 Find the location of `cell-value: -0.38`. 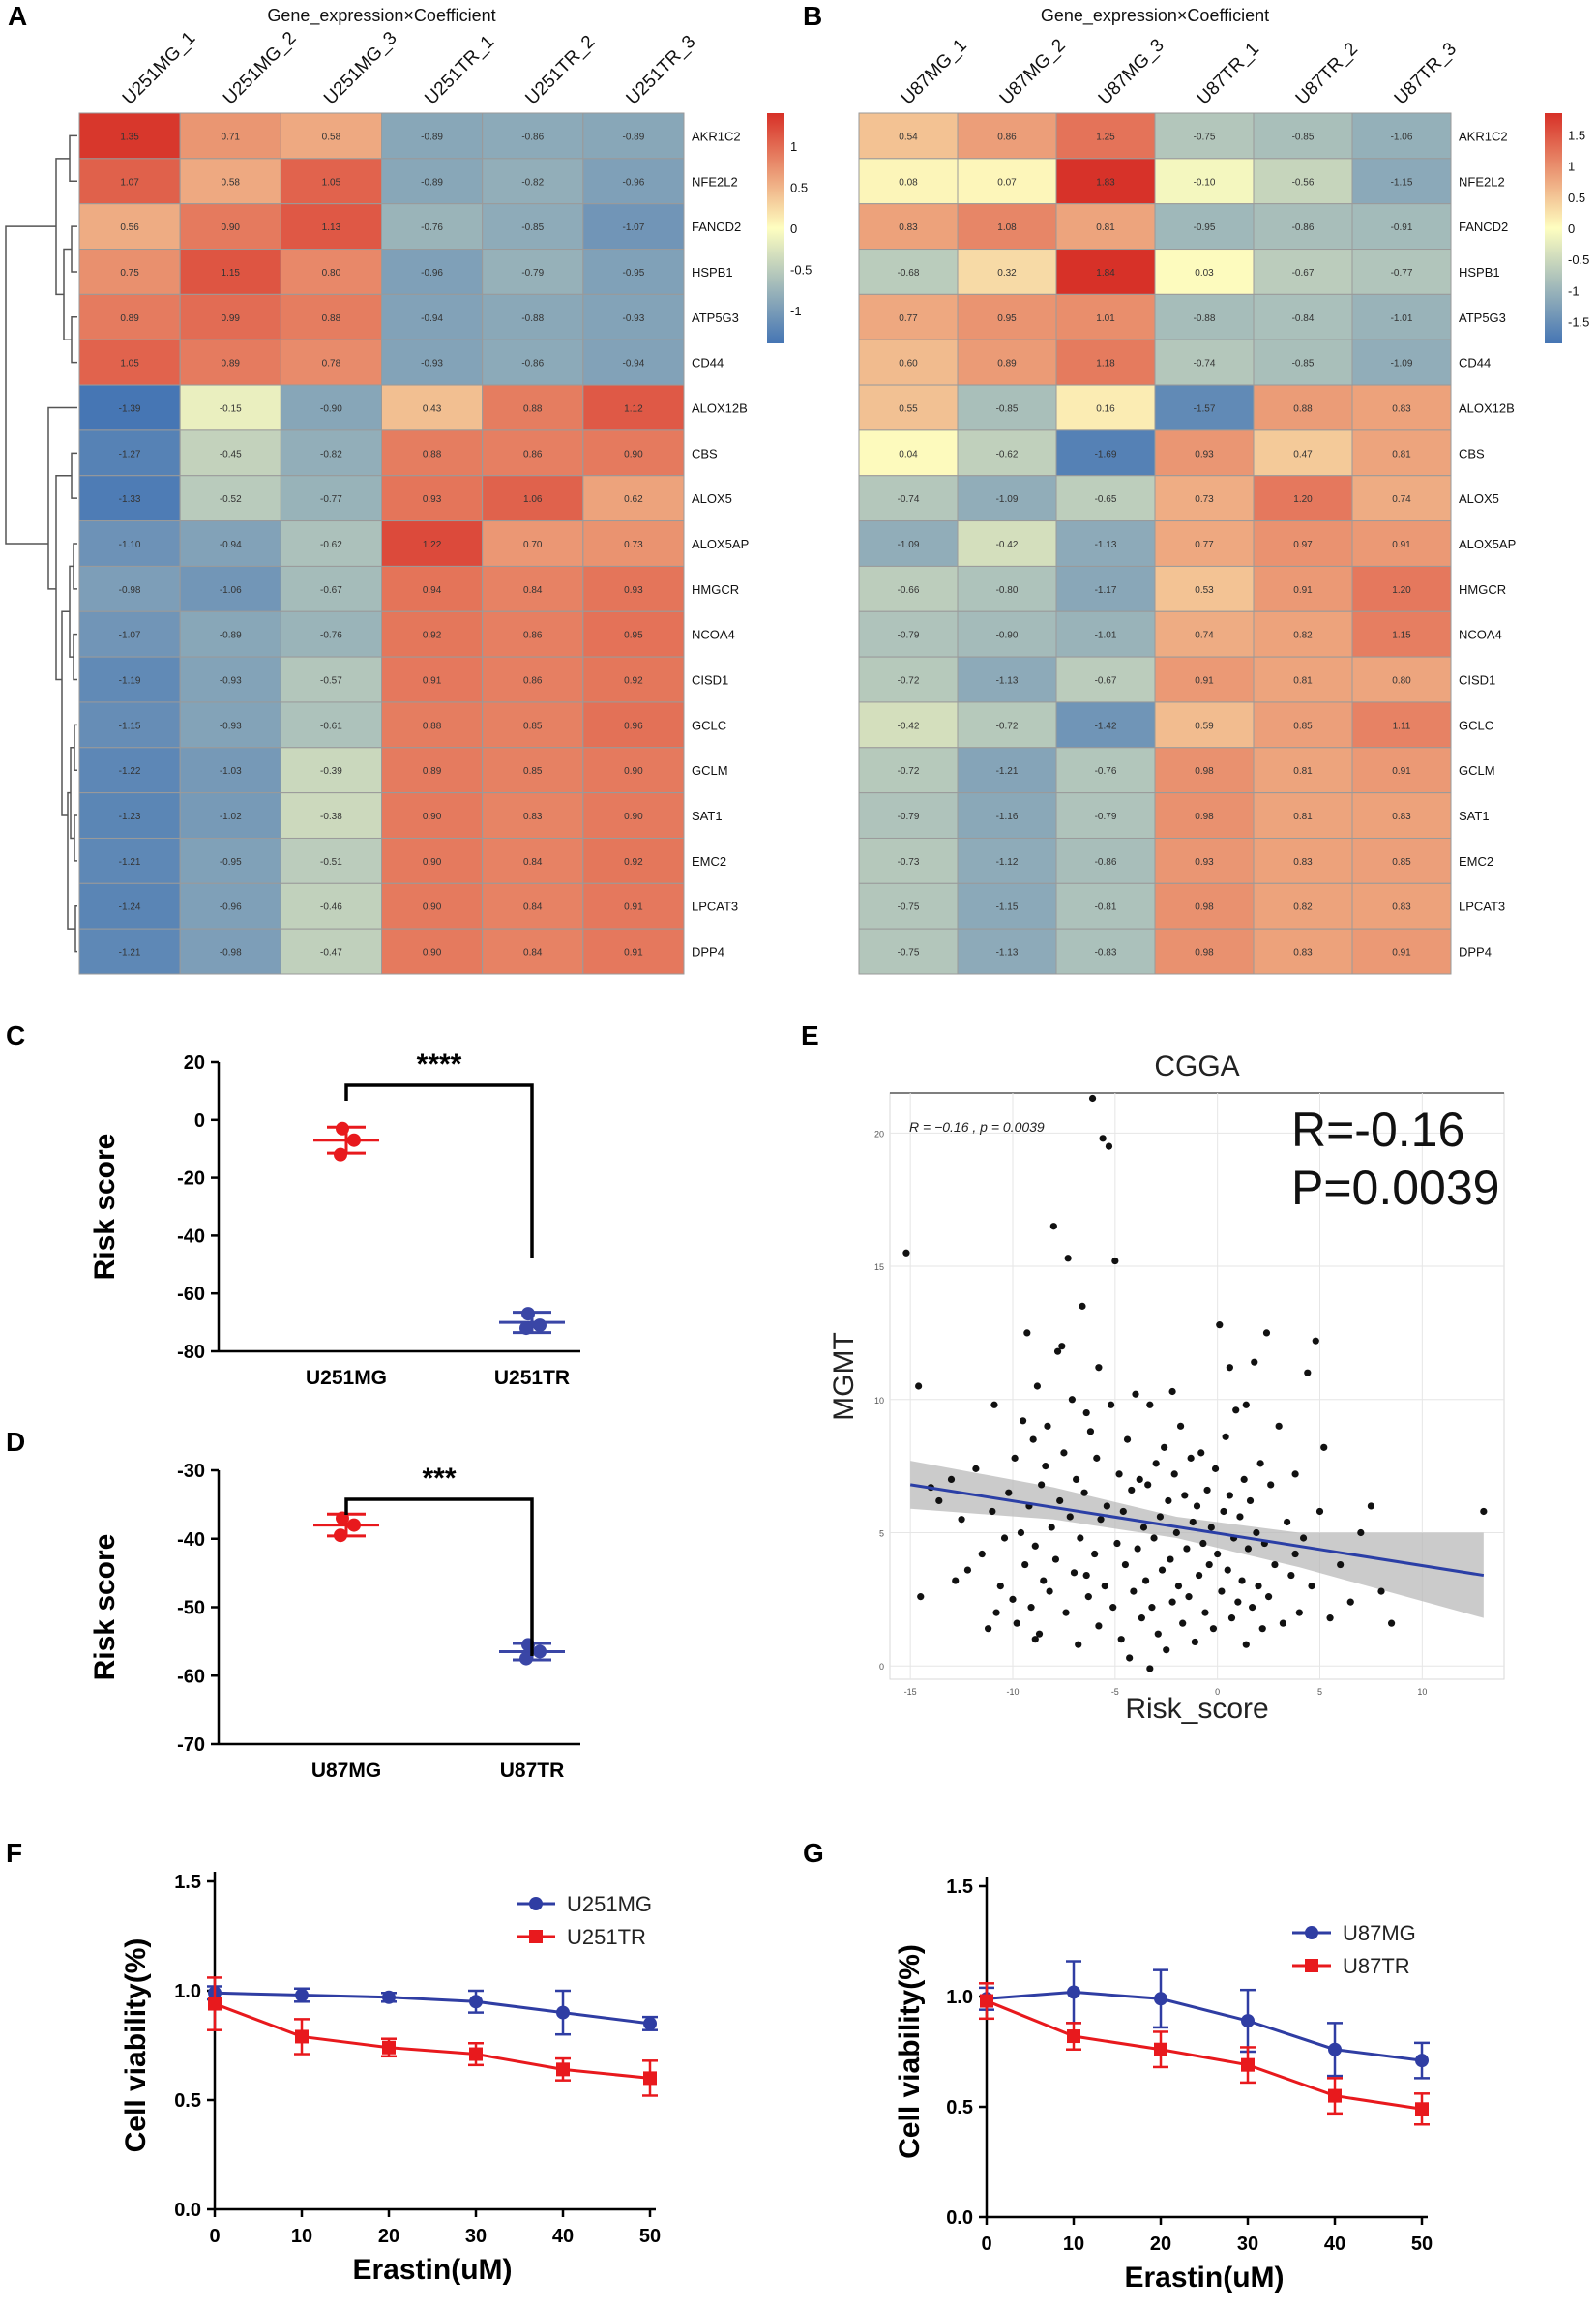

cell-value: -0.38 is located at coordinates (331, 817).